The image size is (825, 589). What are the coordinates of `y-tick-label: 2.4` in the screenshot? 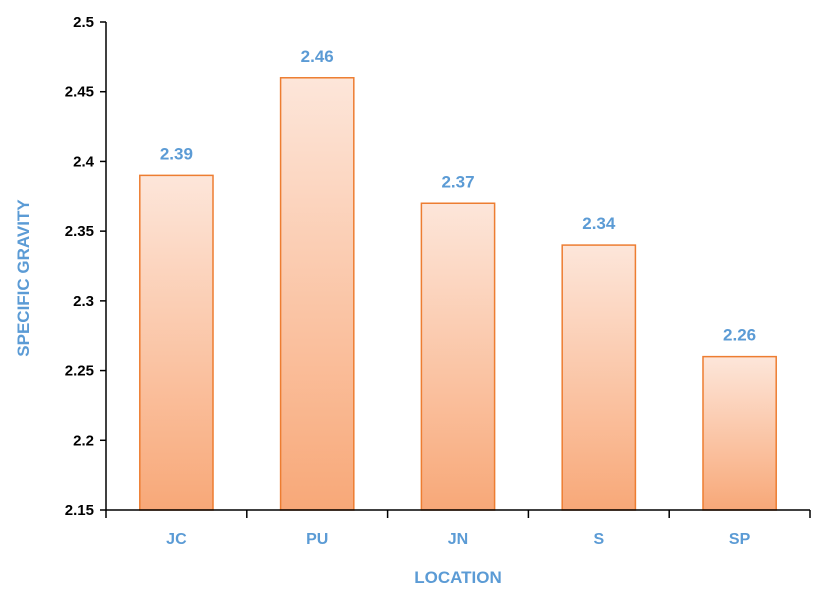 It's located at (84, 161).